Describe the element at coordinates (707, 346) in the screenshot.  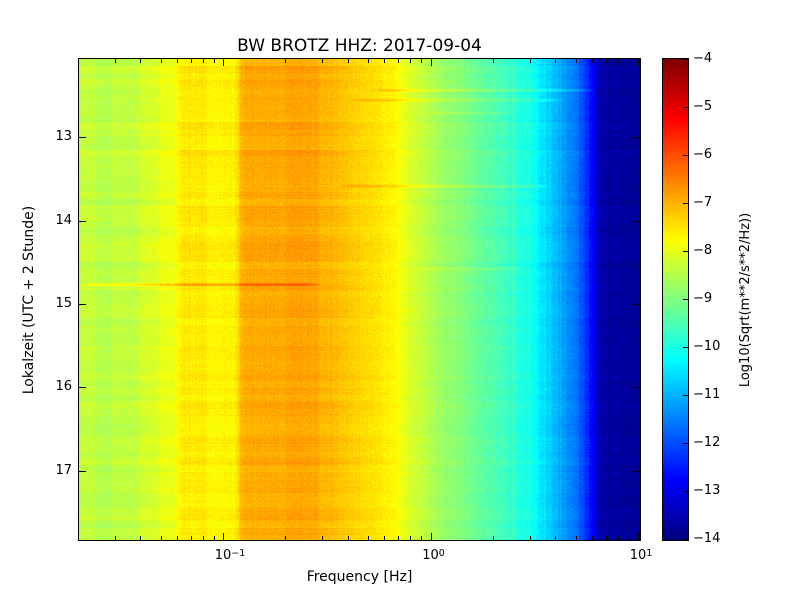
I see `colorbar-tick-label: −10` at that location.